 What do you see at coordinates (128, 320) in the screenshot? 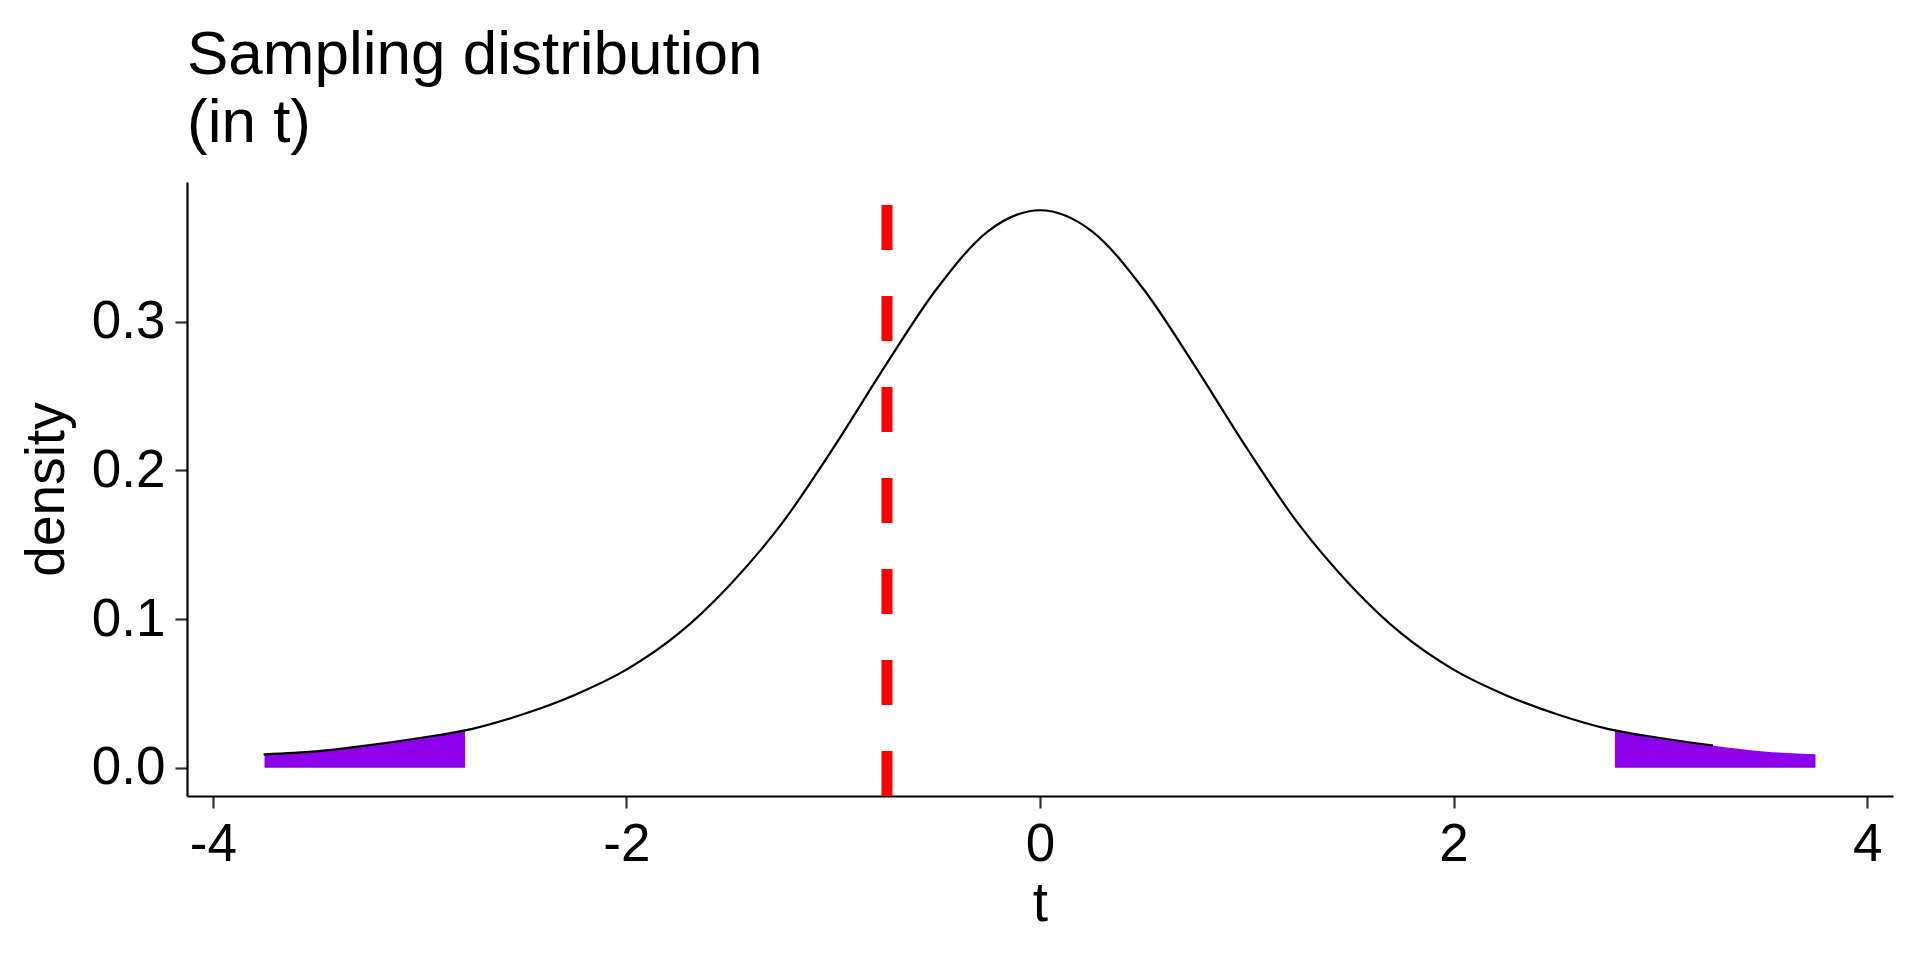
I see `y-tick-label: 0.3` at bounding box center [128, 320].